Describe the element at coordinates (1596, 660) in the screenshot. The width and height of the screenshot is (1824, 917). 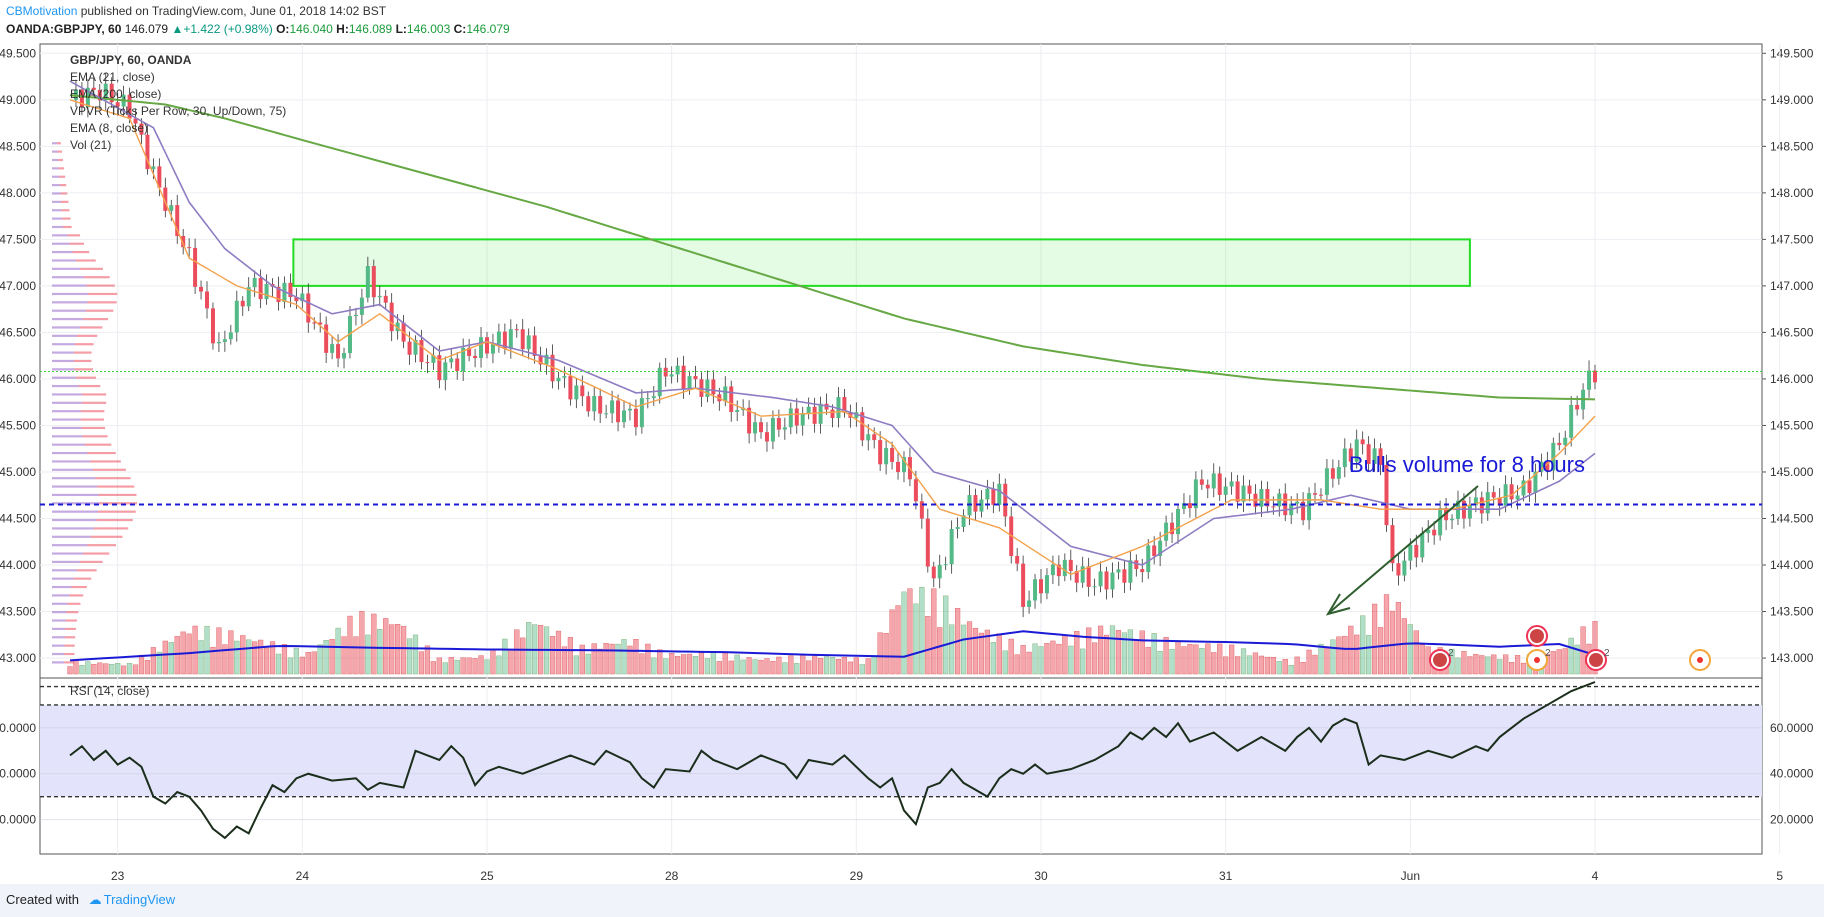
I see `uk-flag-icon` at that location.